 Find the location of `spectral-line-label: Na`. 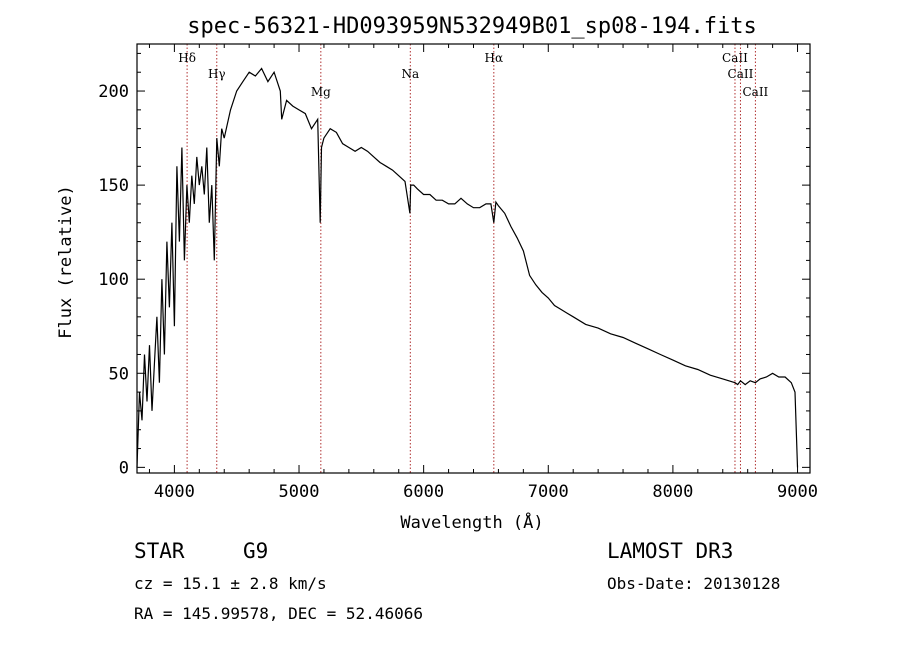

spectral-line-label: Na is located at coordinates (410, 74).